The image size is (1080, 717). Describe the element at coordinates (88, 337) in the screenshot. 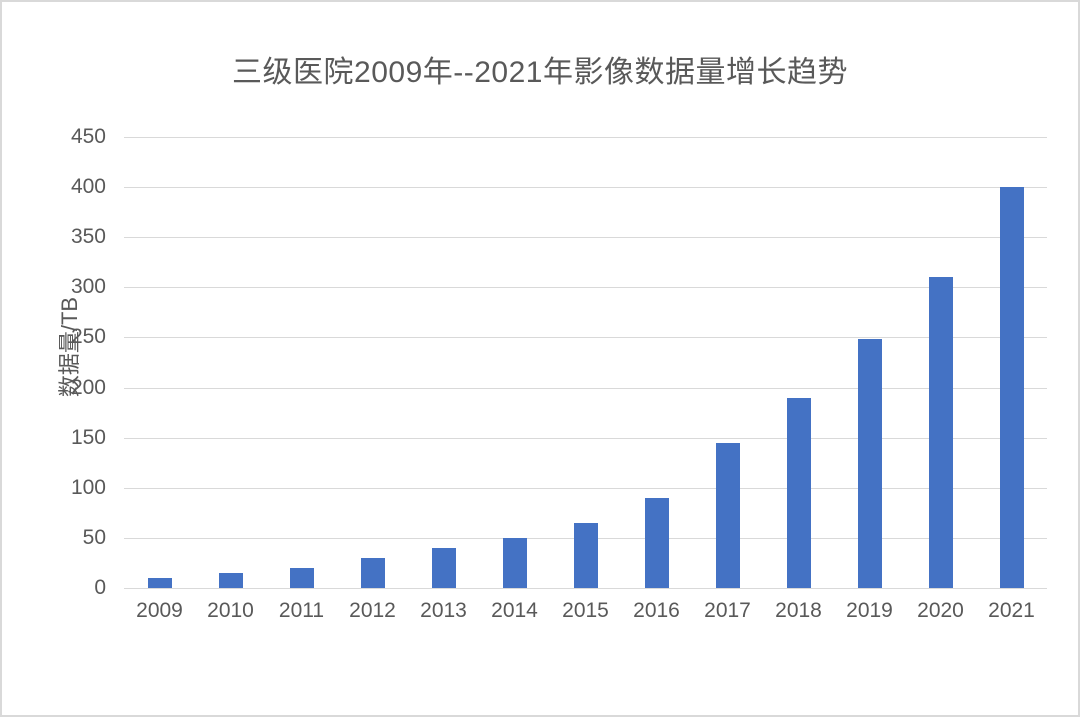

I see `y-tick-label: 250` at that location.